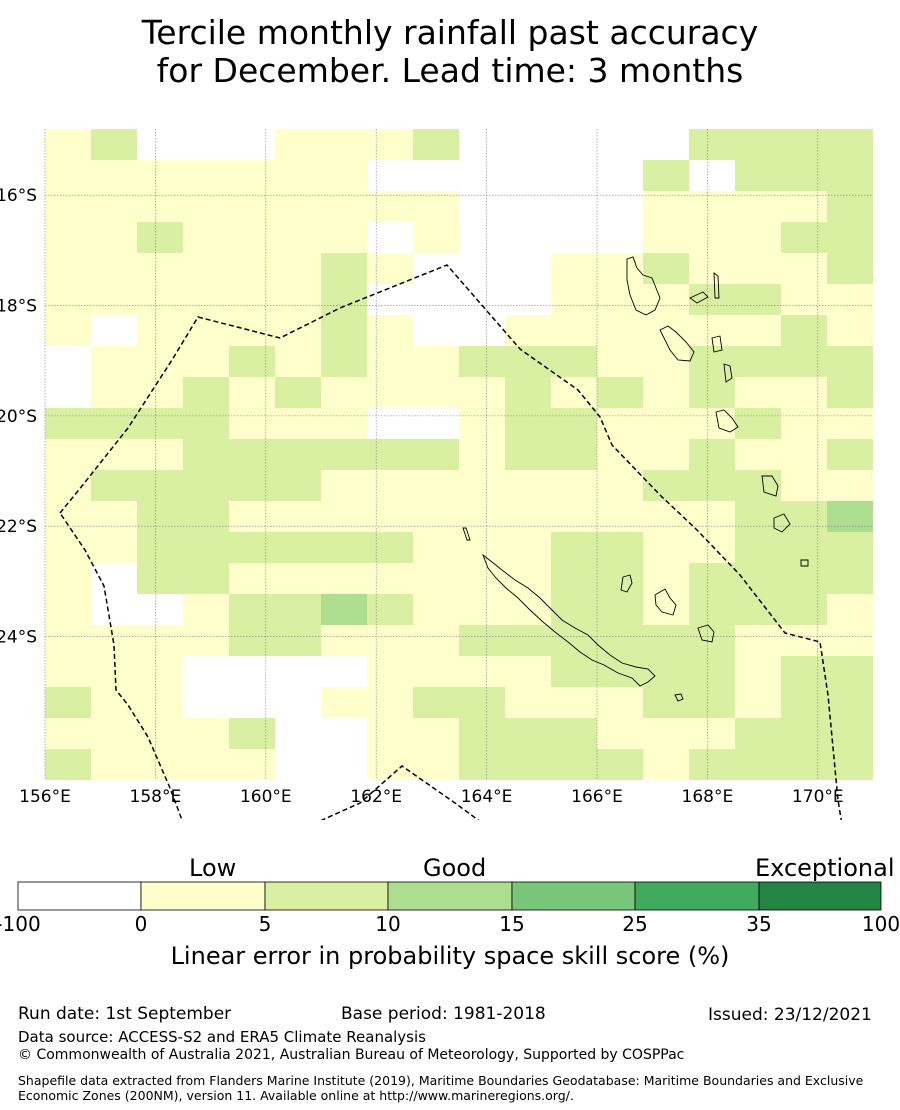 The image size is (900, 1110). I want to click on colorbar-tick: -100, so click(20, 924).